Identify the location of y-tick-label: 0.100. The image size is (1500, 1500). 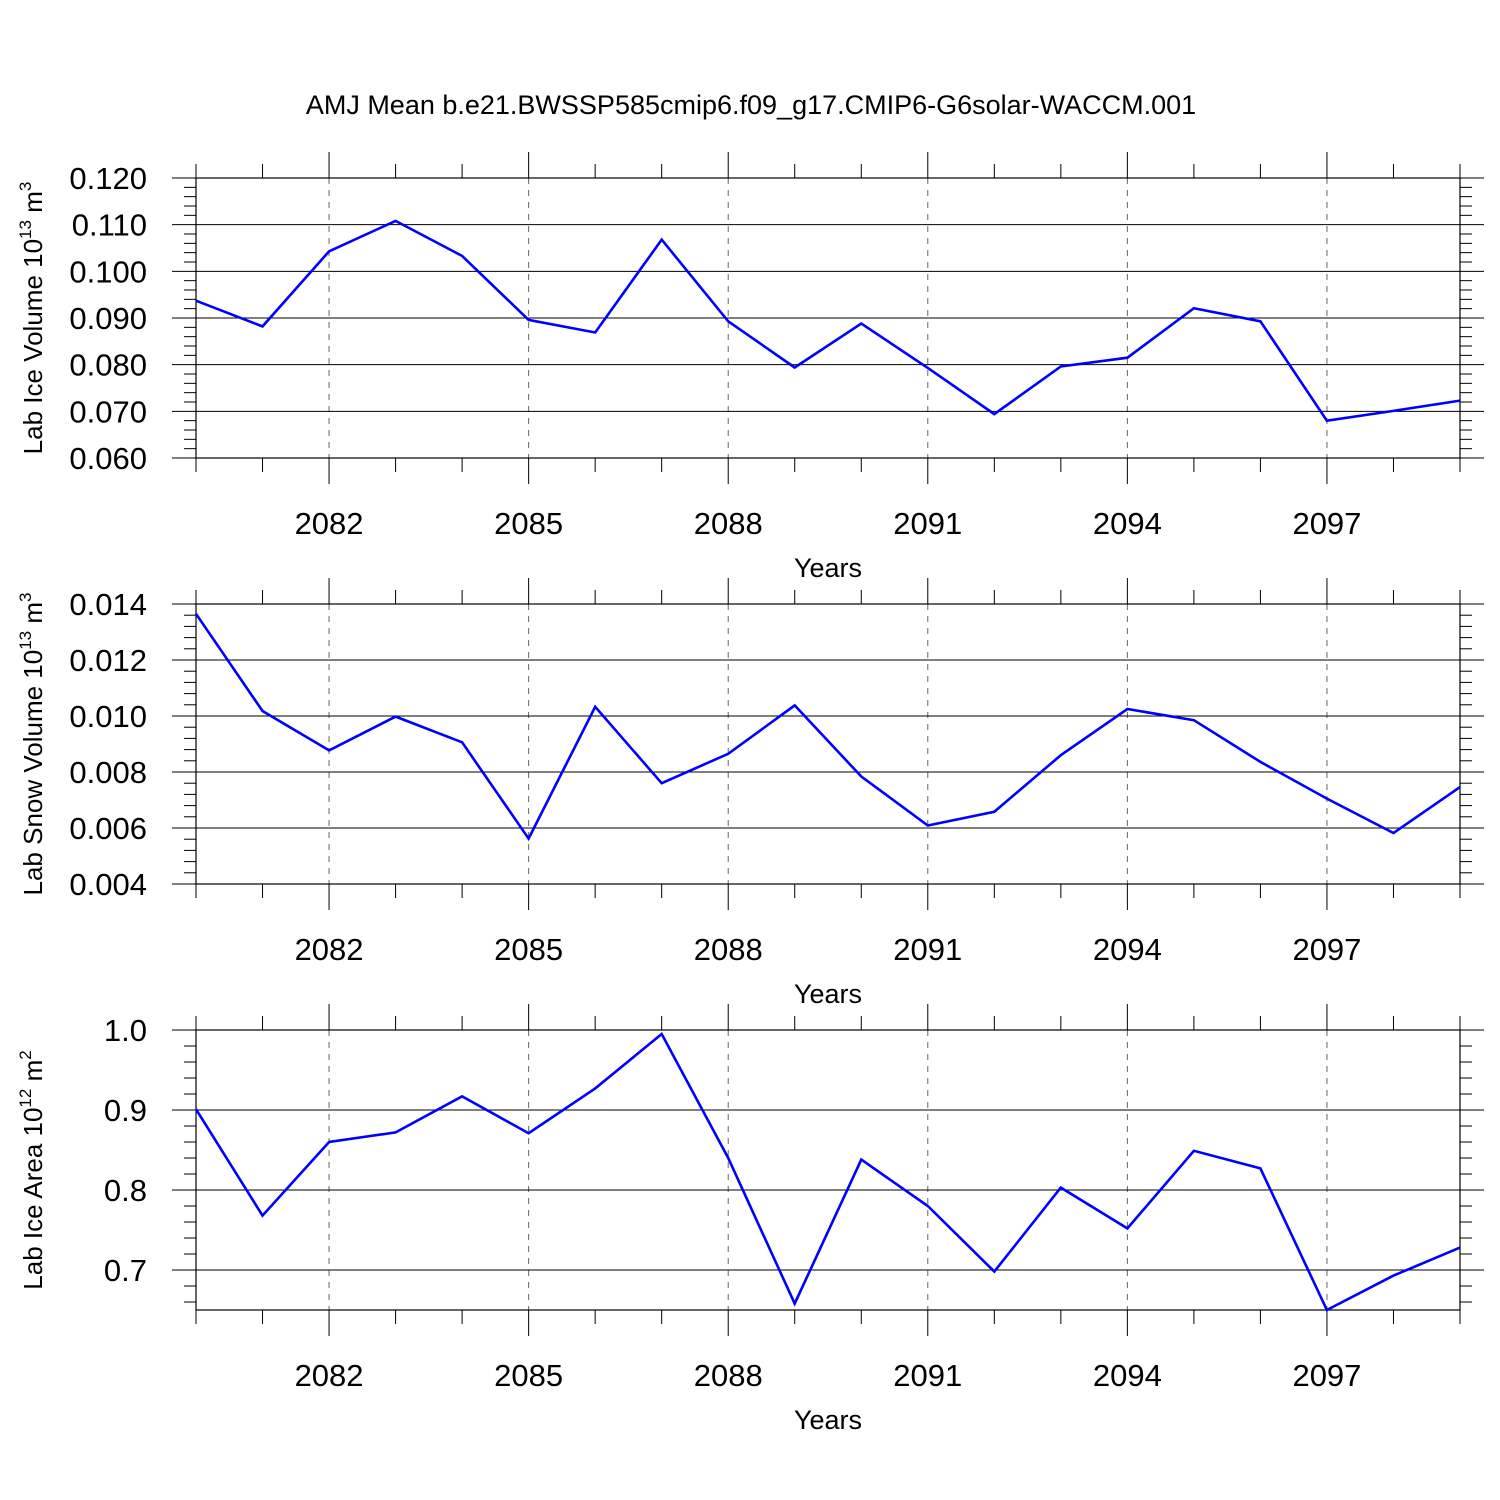
(108, 271).